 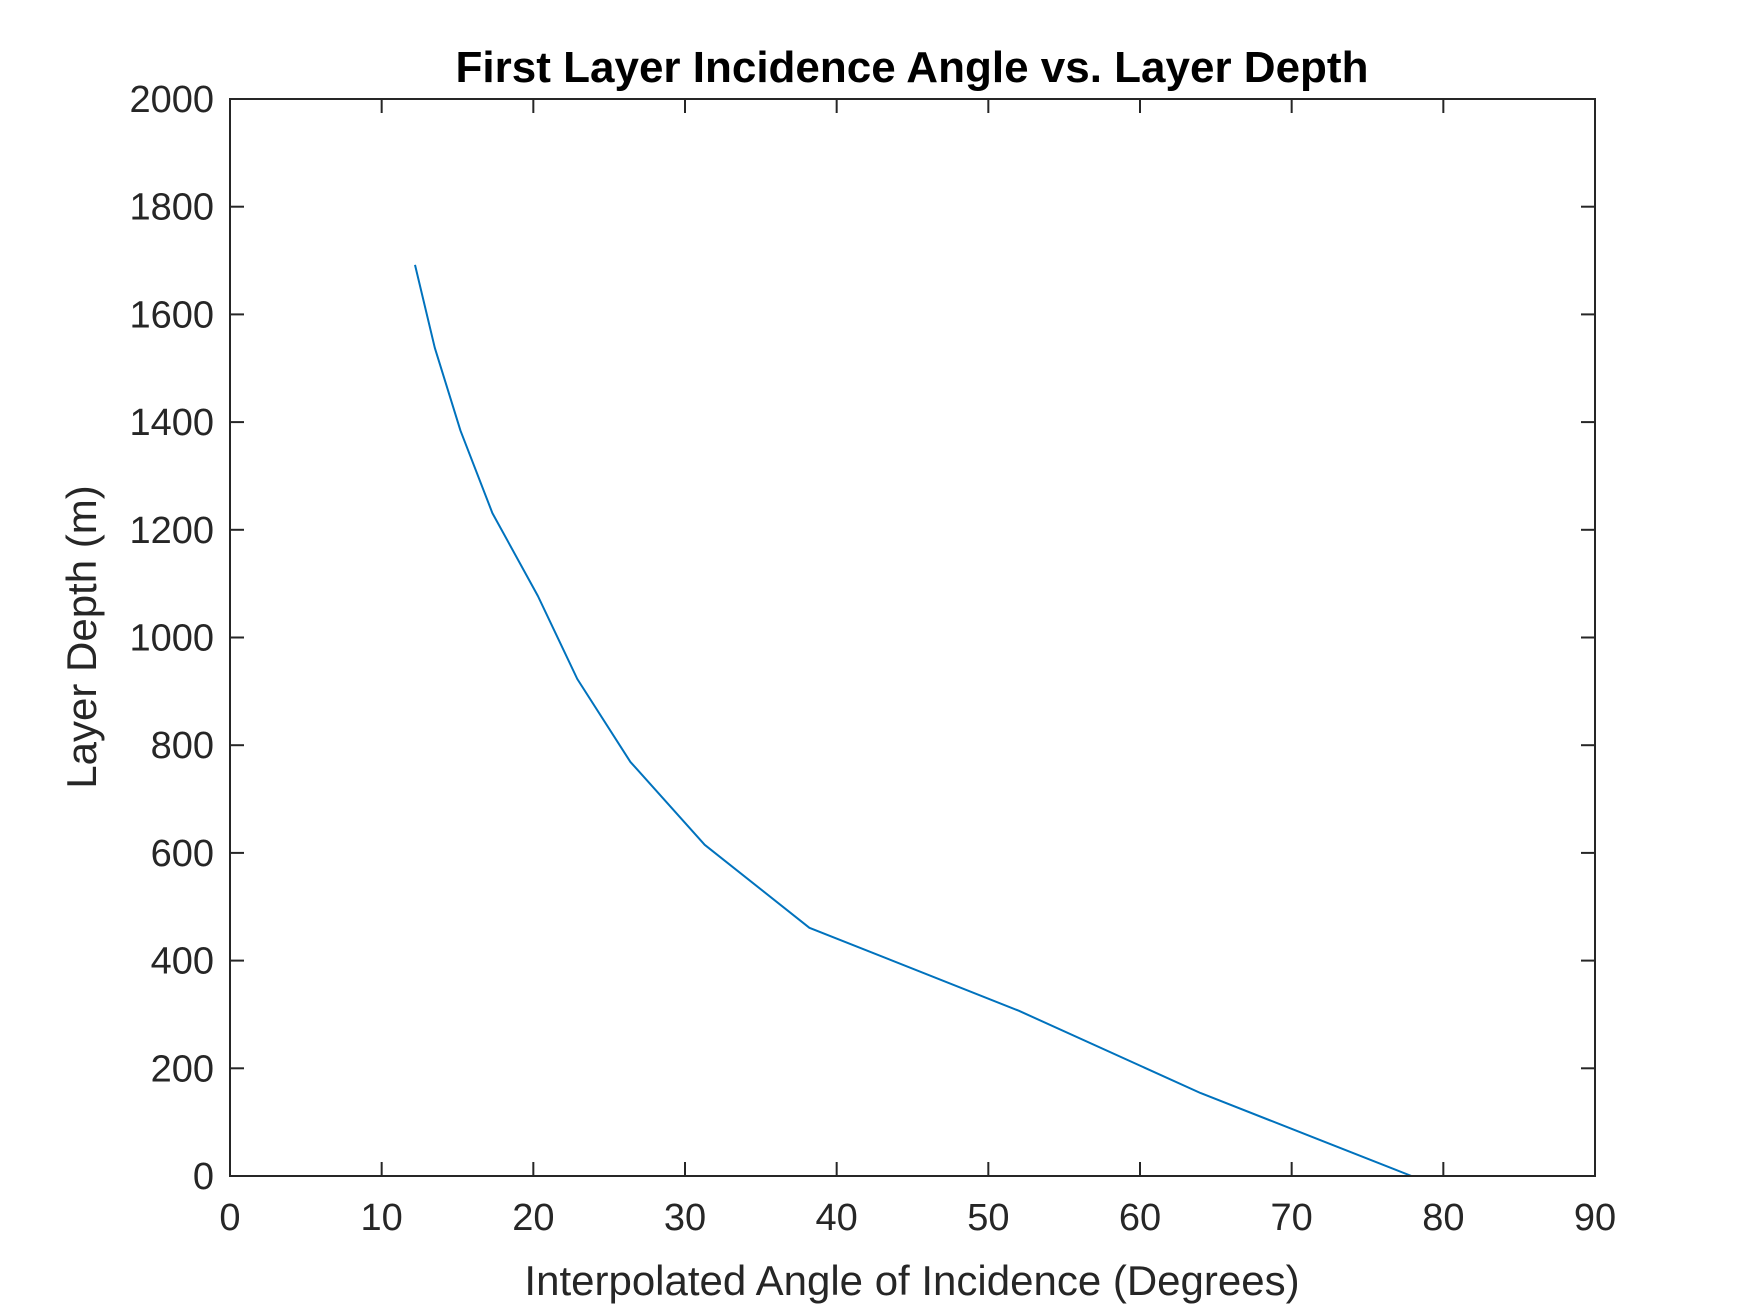 I want to click on y-tick-label: 600, so click(x=182, y=854).